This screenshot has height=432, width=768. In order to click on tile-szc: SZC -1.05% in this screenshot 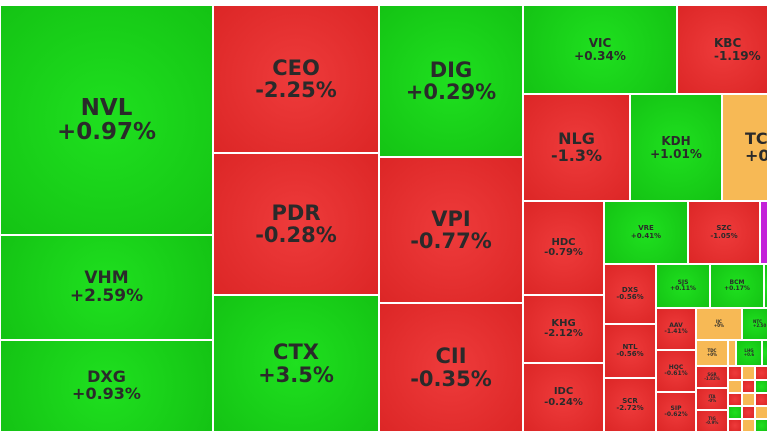, I will do `click(724, 232)`.